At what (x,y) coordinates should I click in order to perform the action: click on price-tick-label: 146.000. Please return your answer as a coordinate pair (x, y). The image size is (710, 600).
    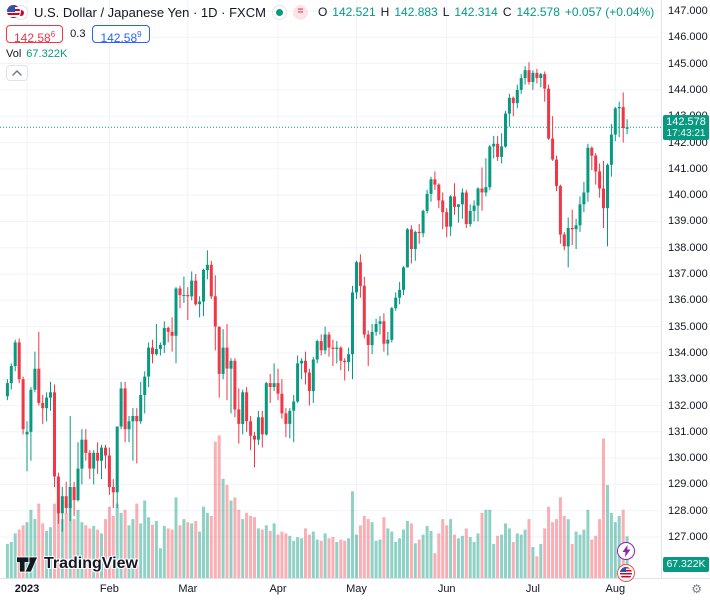
    Looking at the image, I should click on (688, 37).